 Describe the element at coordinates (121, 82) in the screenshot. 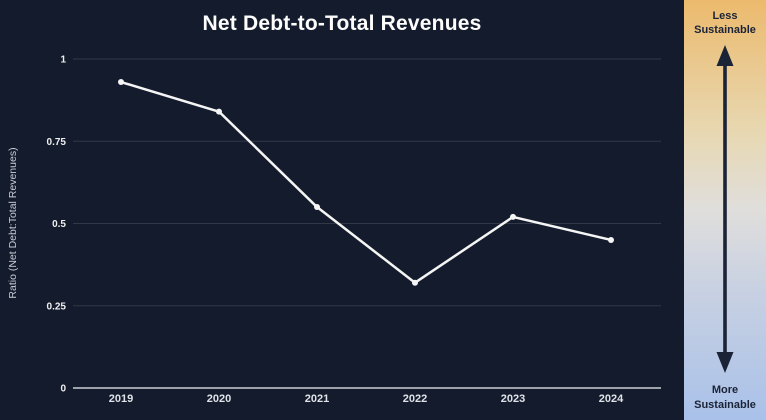

I see `data-point-2019` at that location.